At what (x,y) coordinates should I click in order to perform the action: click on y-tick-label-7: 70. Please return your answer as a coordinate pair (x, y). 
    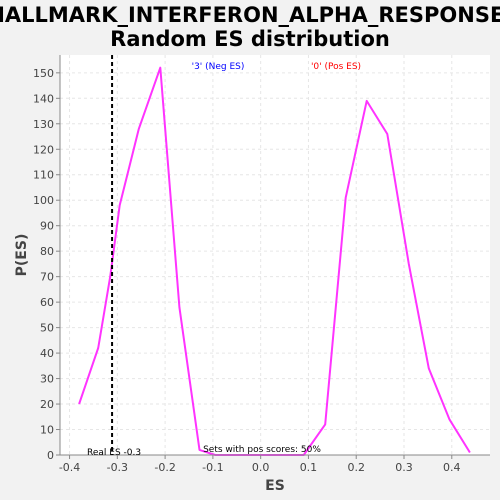
    Looking at the image, I should click on (47, 277).